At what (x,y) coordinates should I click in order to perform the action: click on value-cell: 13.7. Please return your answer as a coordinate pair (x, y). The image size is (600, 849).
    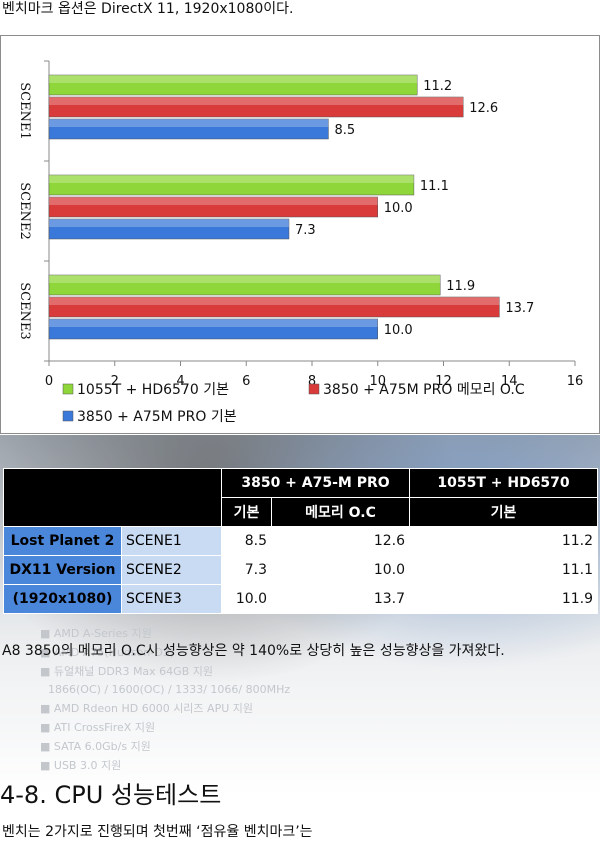
    Looking at the image, I should click on (340, 599).